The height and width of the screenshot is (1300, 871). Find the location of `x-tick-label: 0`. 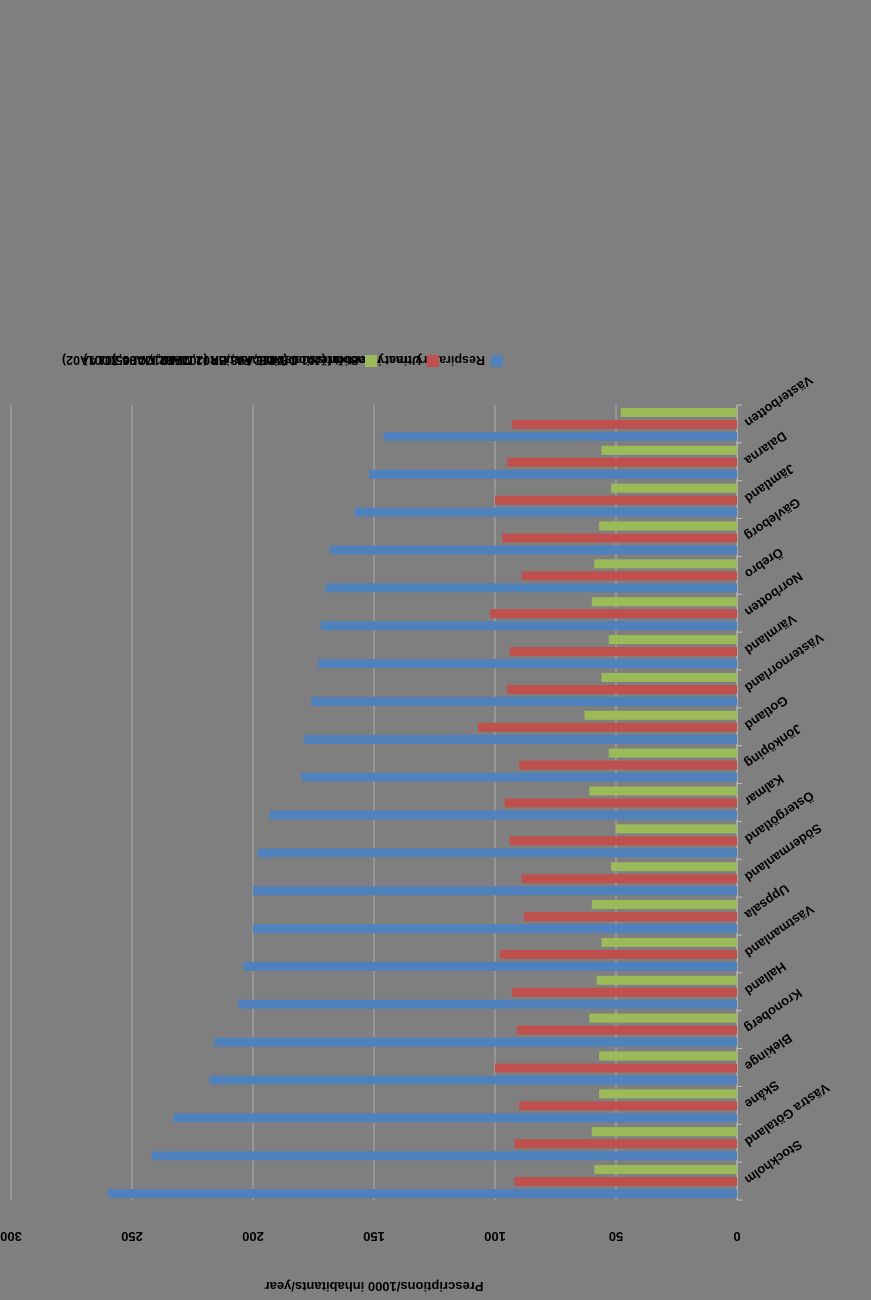

x-tick-label: 0 is located at coordinates (736, 1236).